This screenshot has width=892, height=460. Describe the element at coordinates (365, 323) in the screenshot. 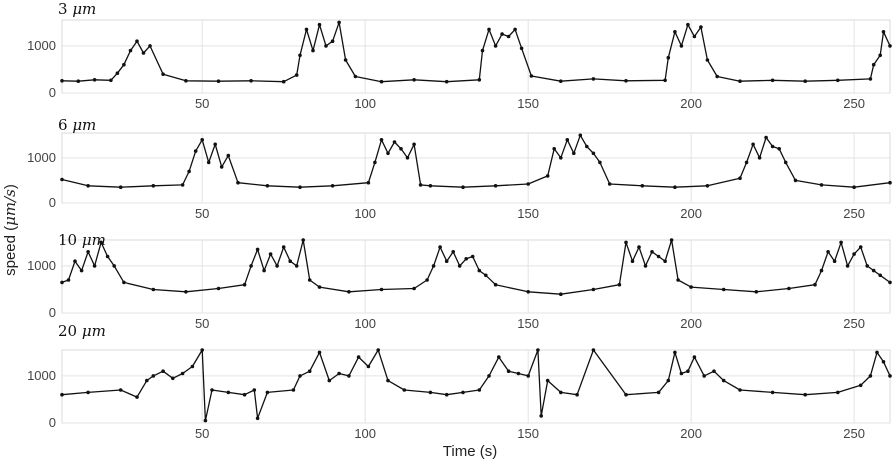

I see `x-tick-label: 100` at that location.